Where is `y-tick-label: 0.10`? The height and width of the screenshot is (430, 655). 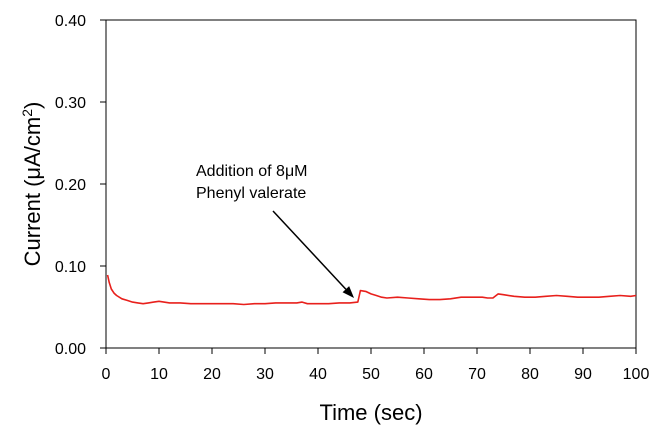 y-tick-label: 0.10 is located at coordinates (70, 267).